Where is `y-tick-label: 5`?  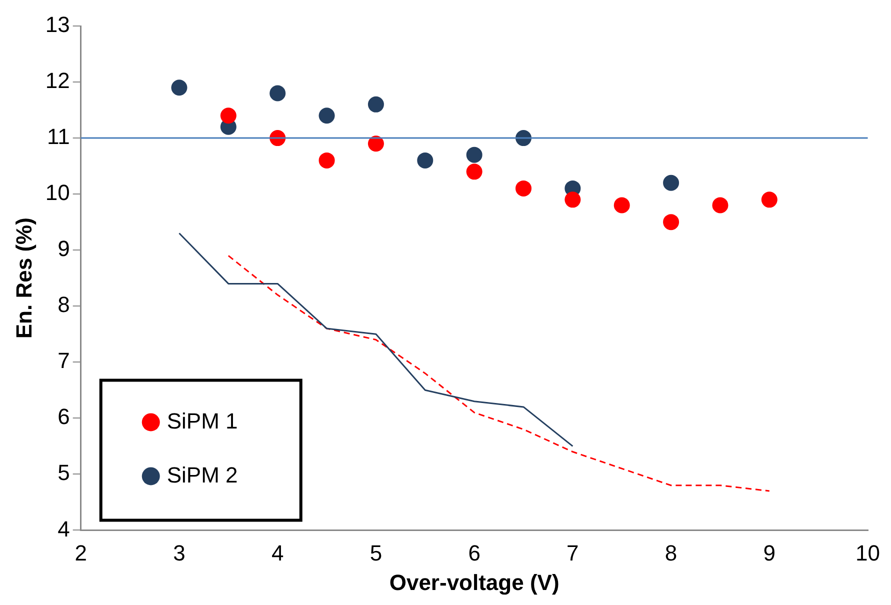 y-tick-label: 5 is located at coordinates (64, 473).